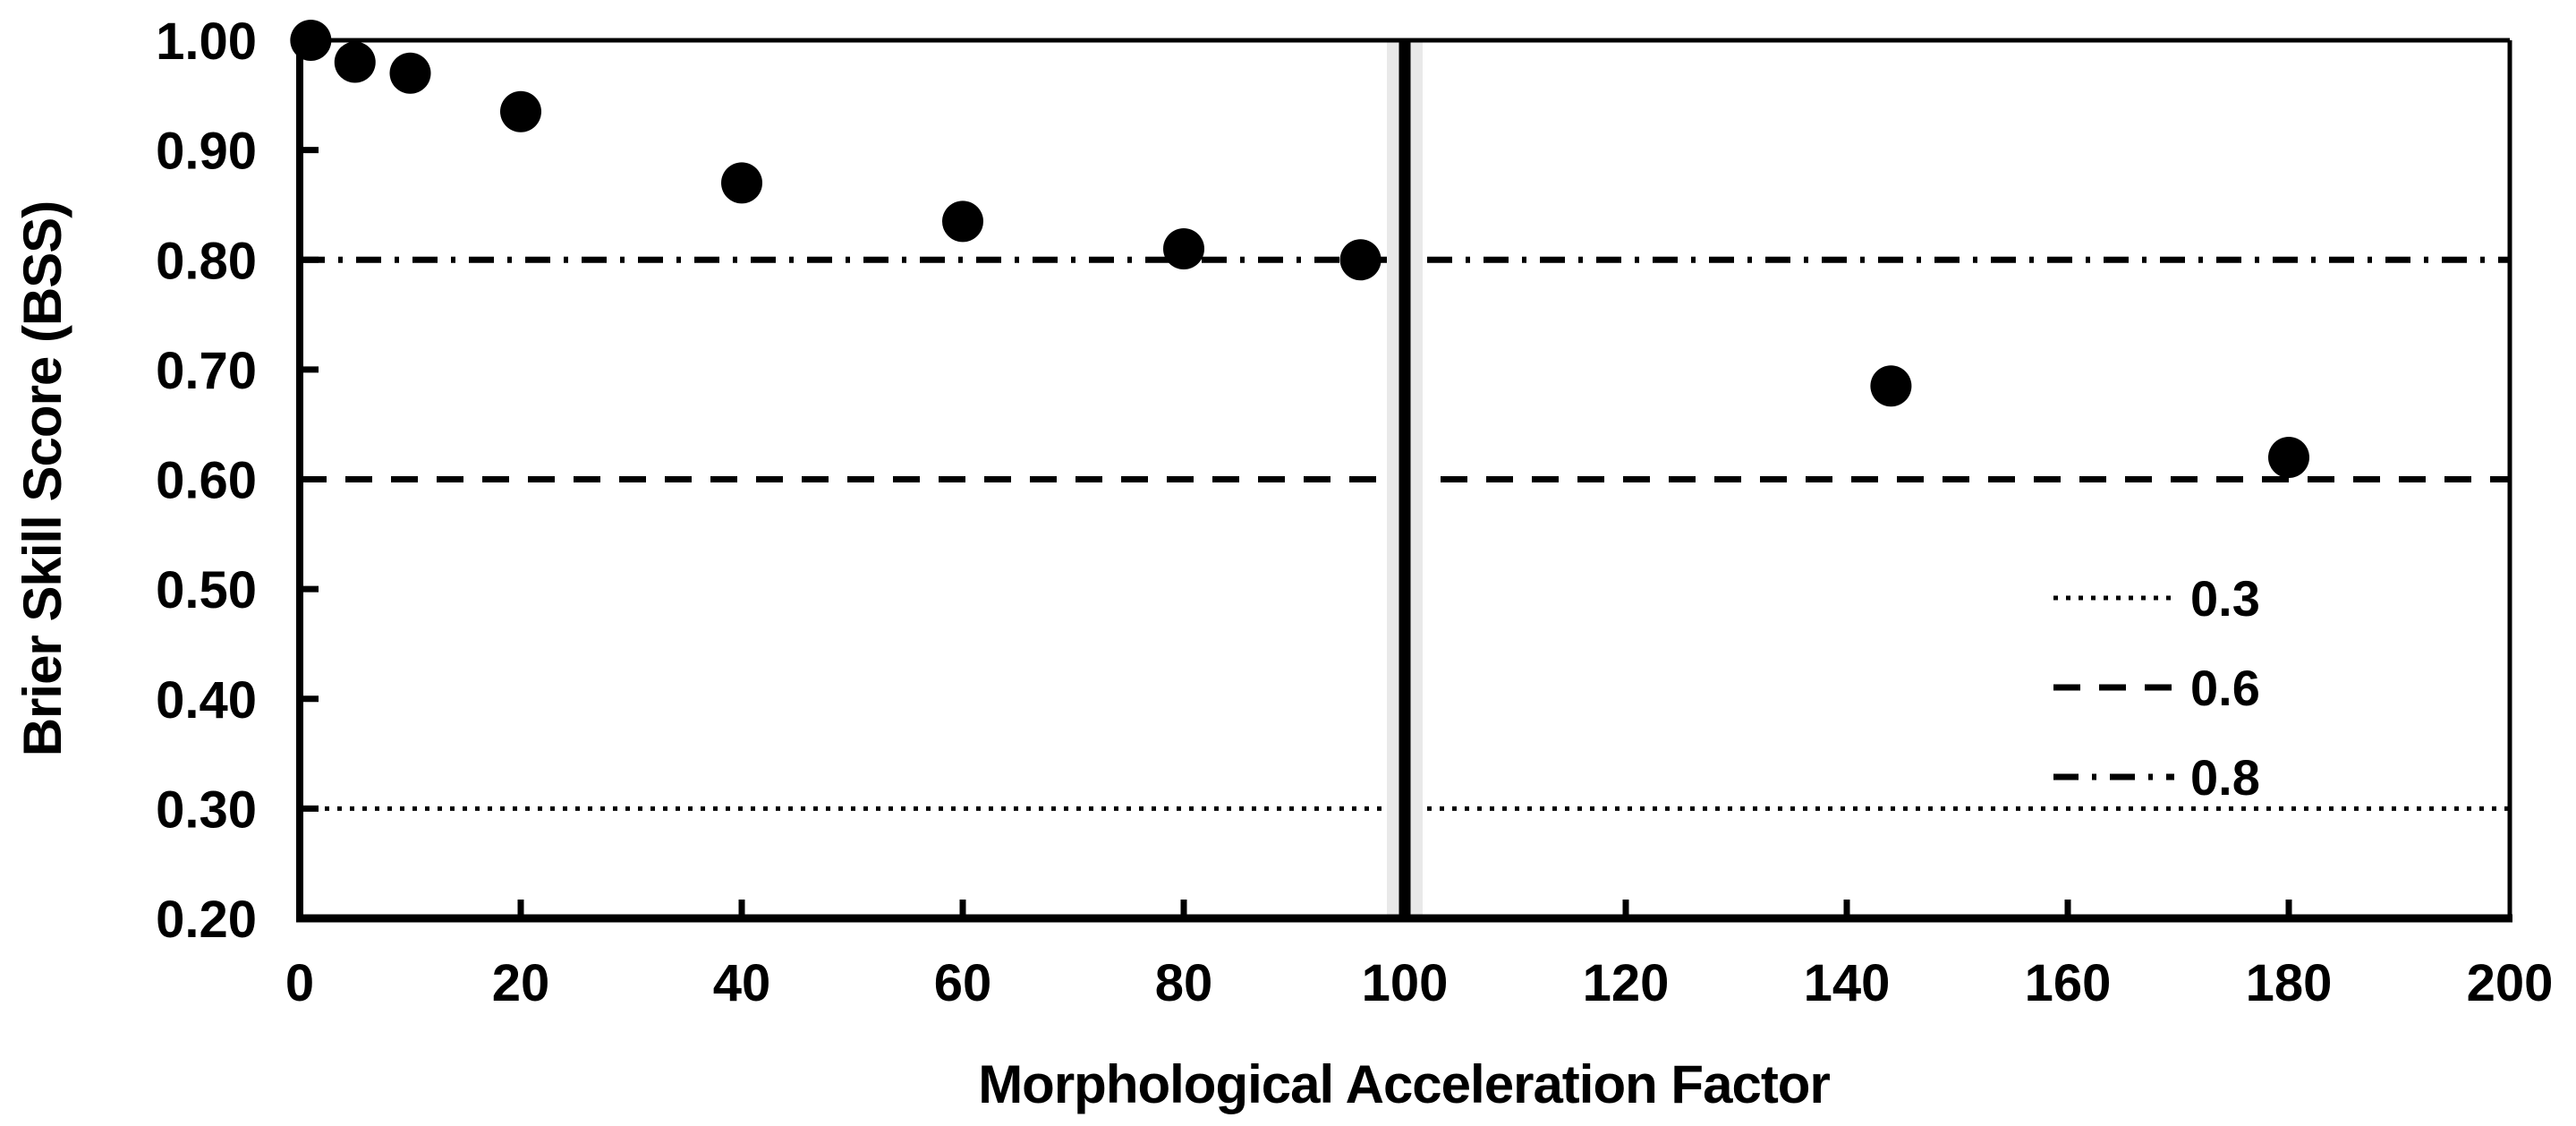 This screenshot has width=2576, height=1126. Describe the element at coordinates (206, 261) in the screenshot. I see `y-tick-label-0.80: 0.80` at that location.